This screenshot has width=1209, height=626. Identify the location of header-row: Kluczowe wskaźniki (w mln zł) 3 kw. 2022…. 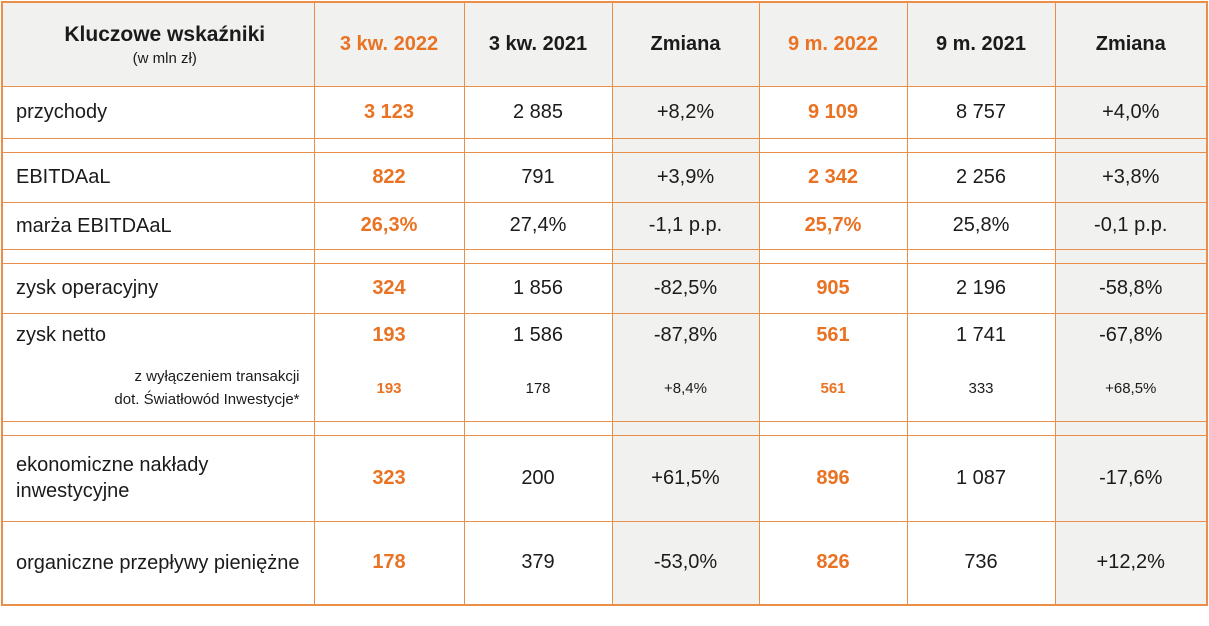
(604, 44).